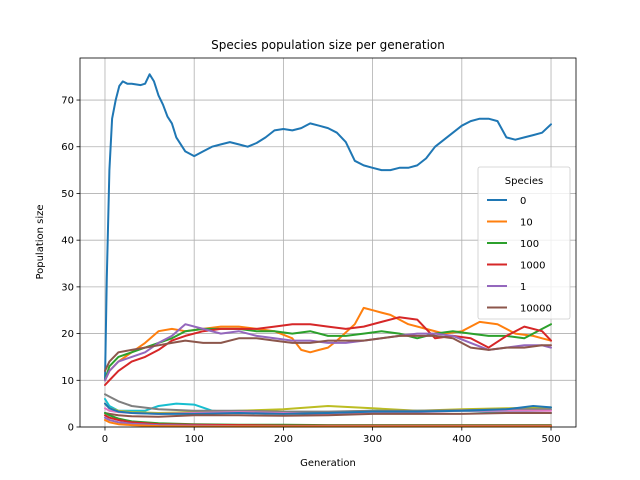 This screenshot has width=640, height=480. I want to click on y-tick-label: 0, so click(71, 428).